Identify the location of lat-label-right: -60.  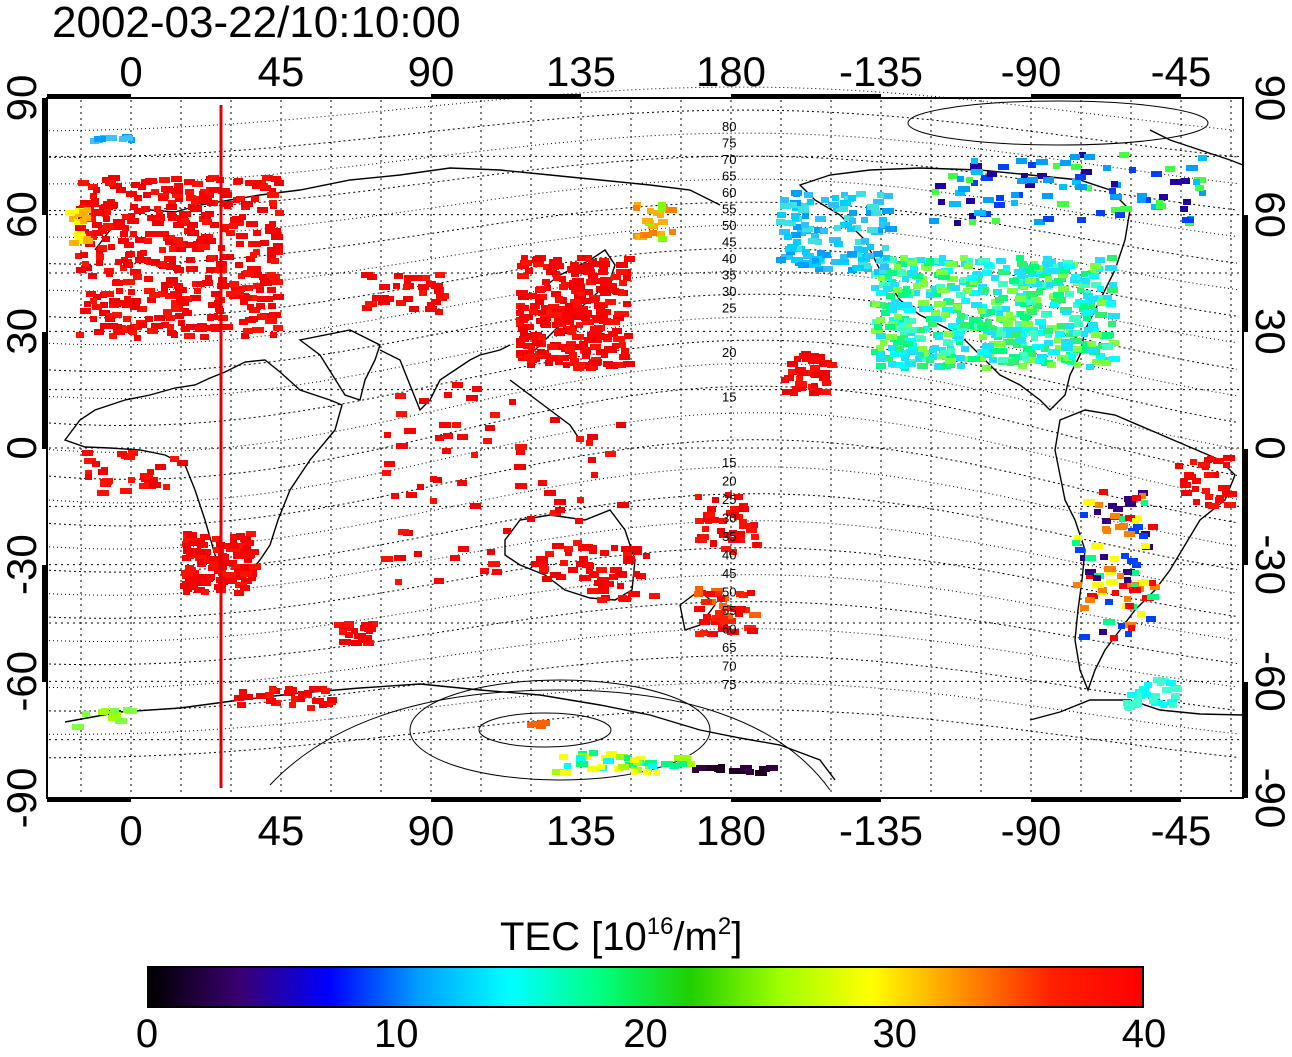
(1269, 681).